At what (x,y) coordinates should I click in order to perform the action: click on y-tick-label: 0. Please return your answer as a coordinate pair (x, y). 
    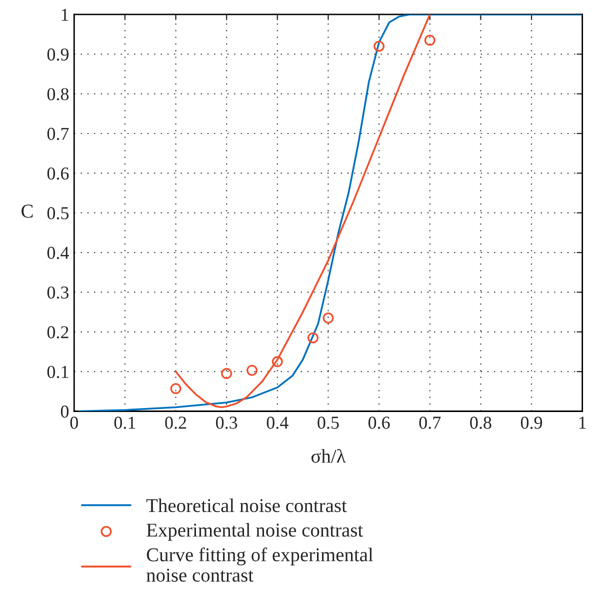
    Looking at the image, I should click on (64, 412).